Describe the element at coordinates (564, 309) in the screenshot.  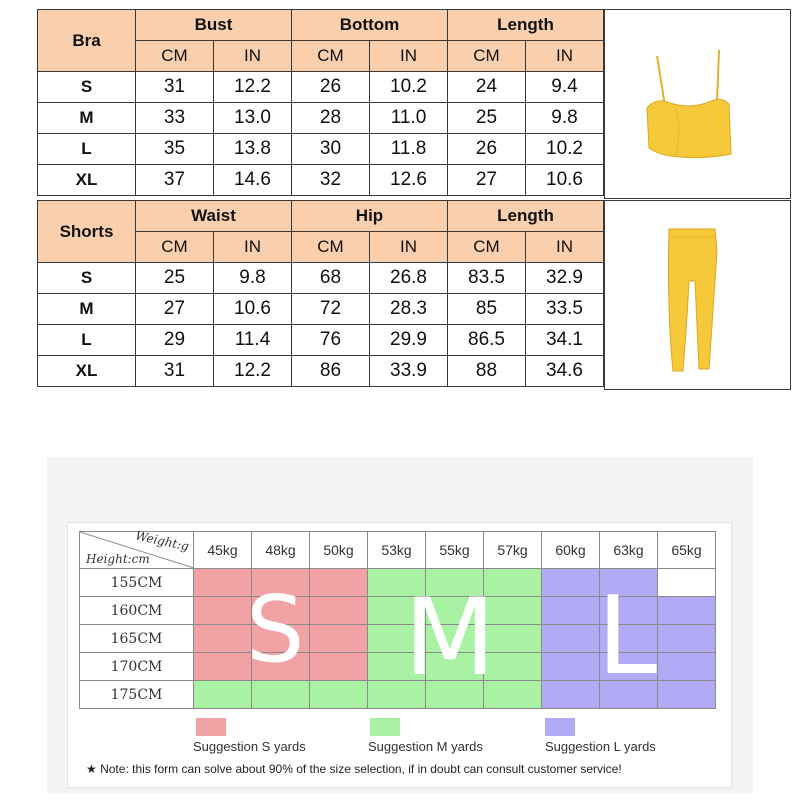
I see `measurement-cell: 33.5` at that location.